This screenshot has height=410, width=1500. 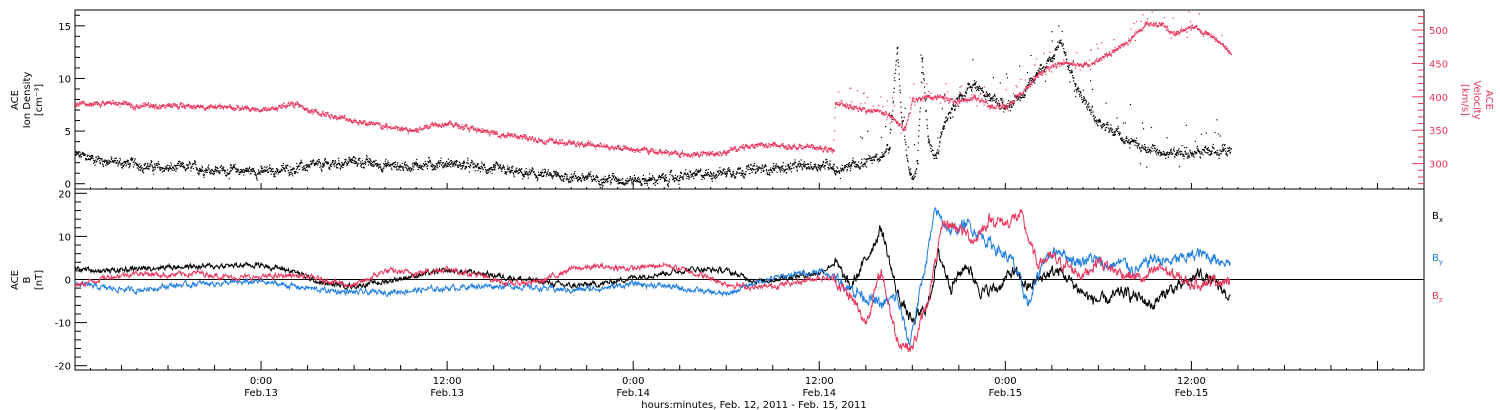 What do you see at coordinates (1438, 31) in the screenshot?
I see `velocity-tick-label: 500` at bounding box center [1438, 31].